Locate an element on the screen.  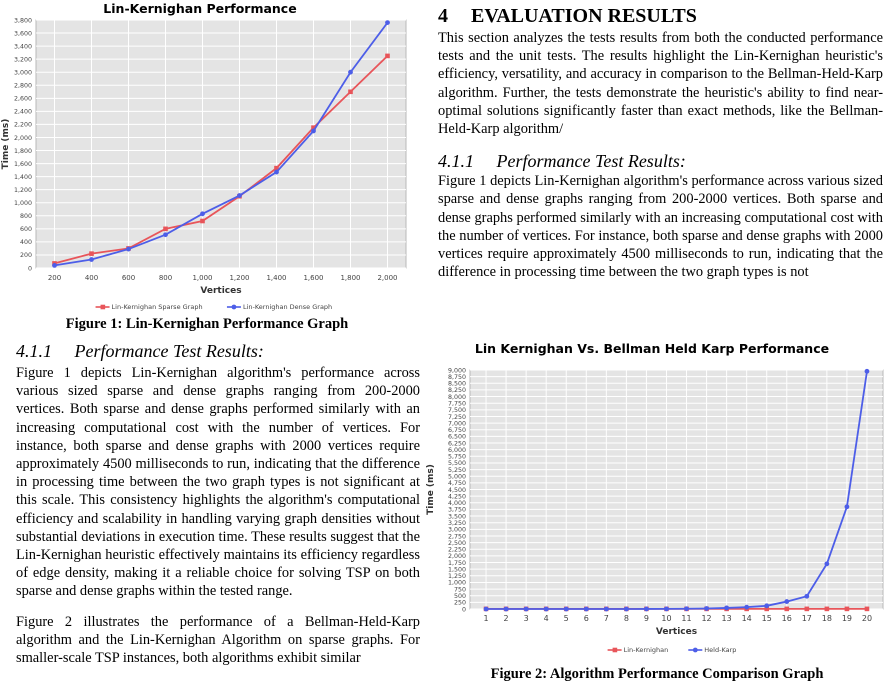
y-tick-label: 4,000 is located at coordinates (457, 503).